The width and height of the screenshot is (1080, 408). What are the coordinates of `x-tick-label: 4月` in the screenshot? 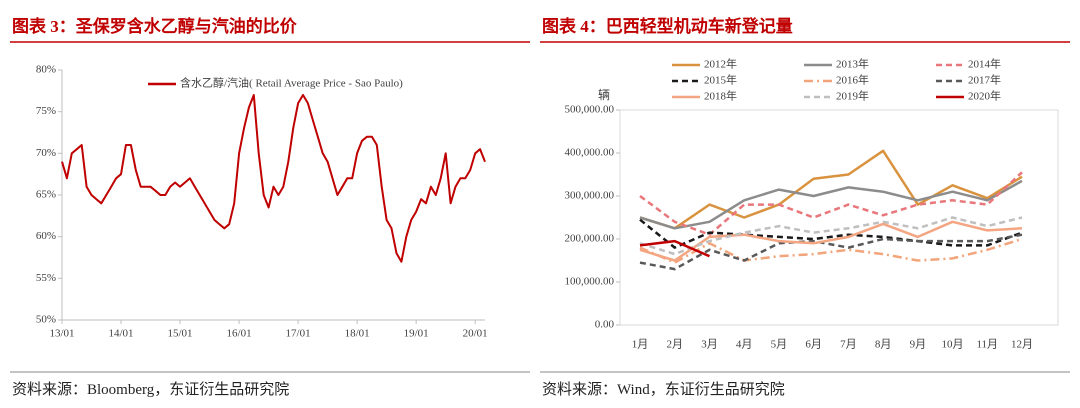 It's located at (744, 345).